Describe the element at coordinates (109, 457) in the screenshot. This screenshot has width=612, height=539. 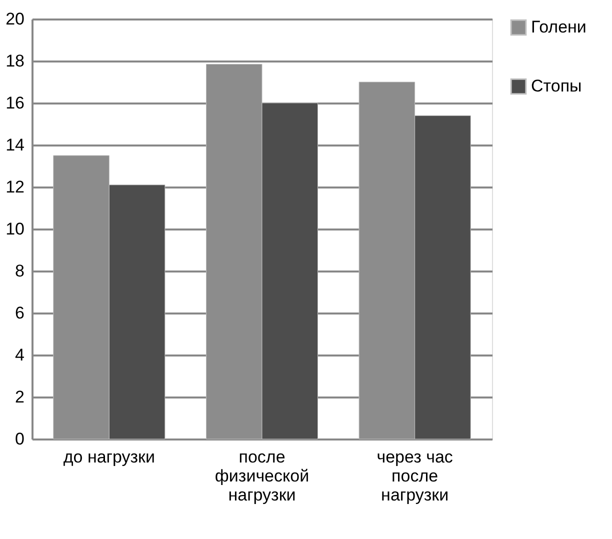
I see `x-tick-label: до нагрузки` at that location.